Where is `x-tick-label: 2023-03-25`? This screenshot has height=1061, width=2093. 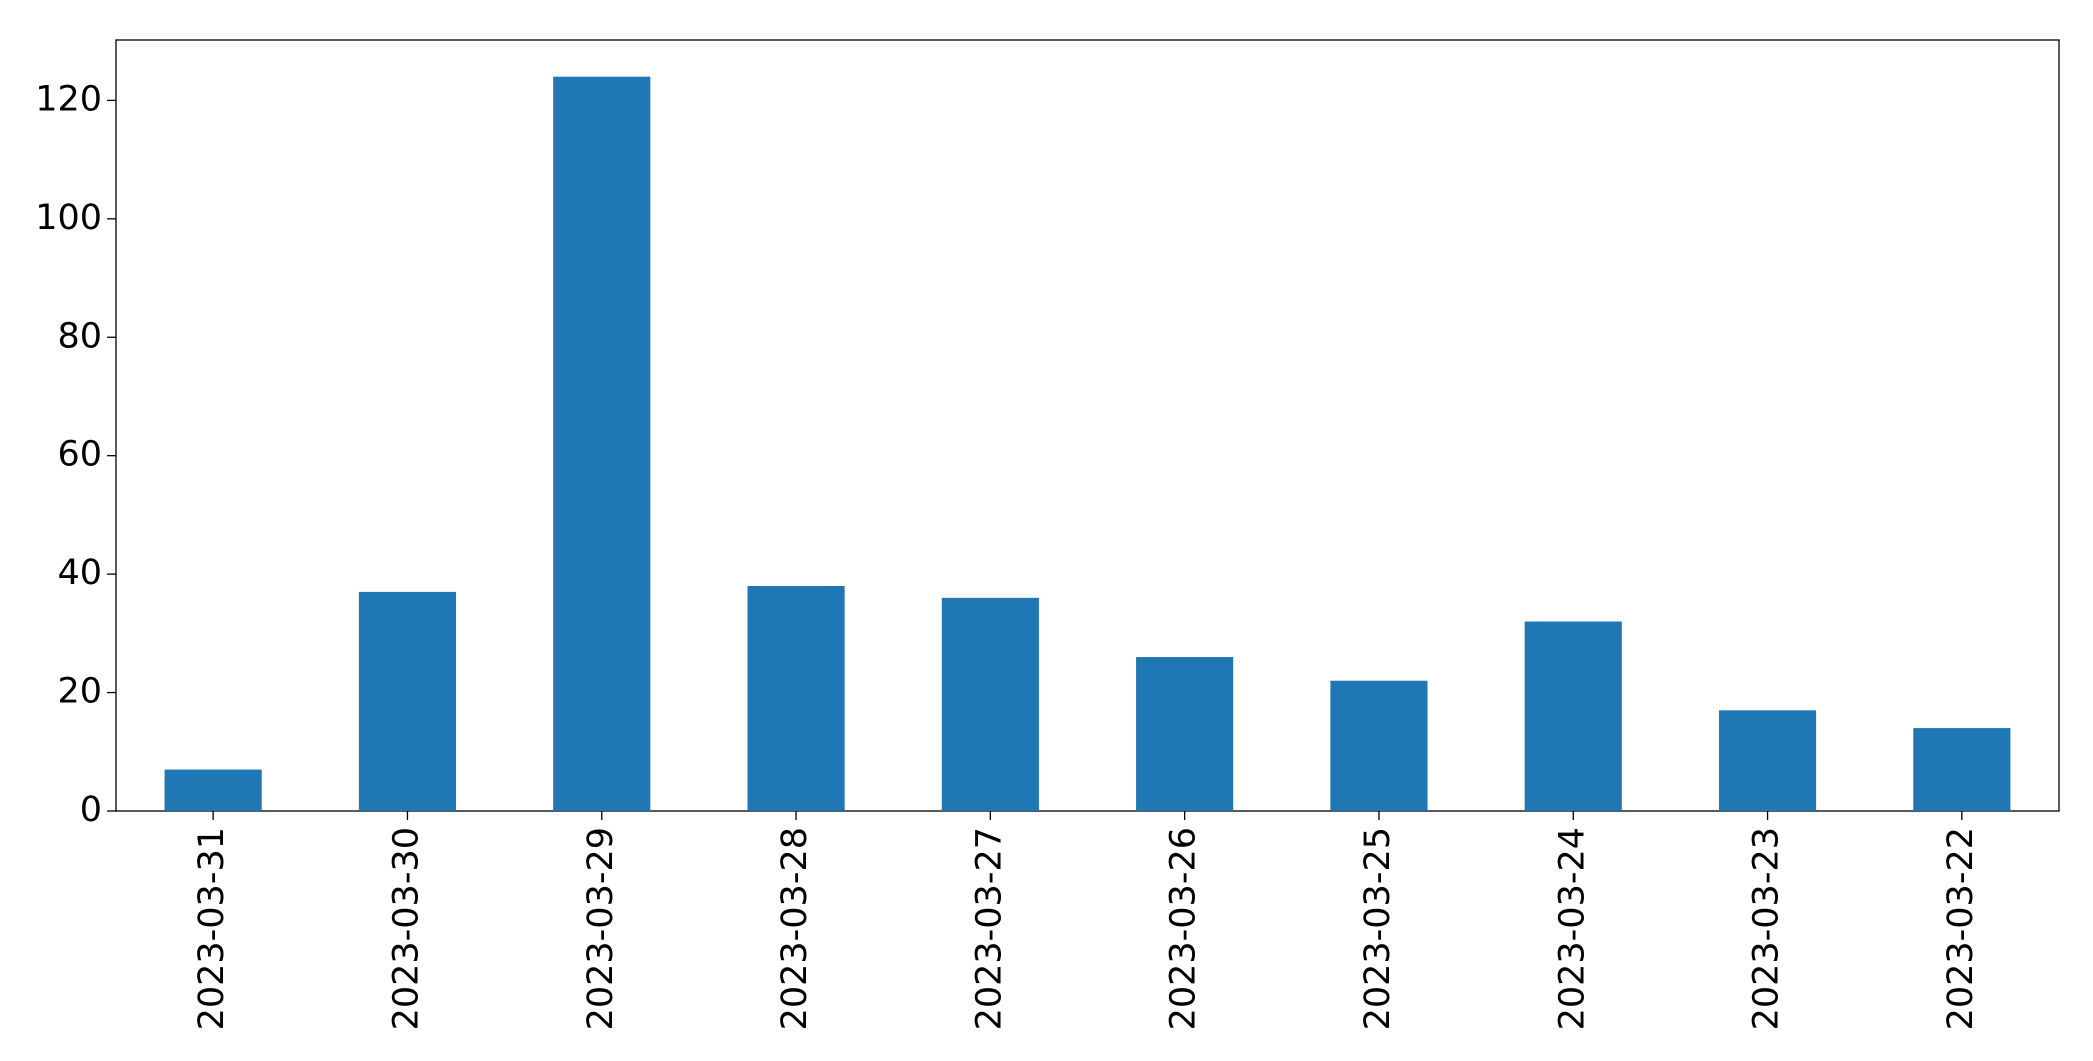
x-tick-label: 2023-03-25 is located at coordinates (1378, 928).